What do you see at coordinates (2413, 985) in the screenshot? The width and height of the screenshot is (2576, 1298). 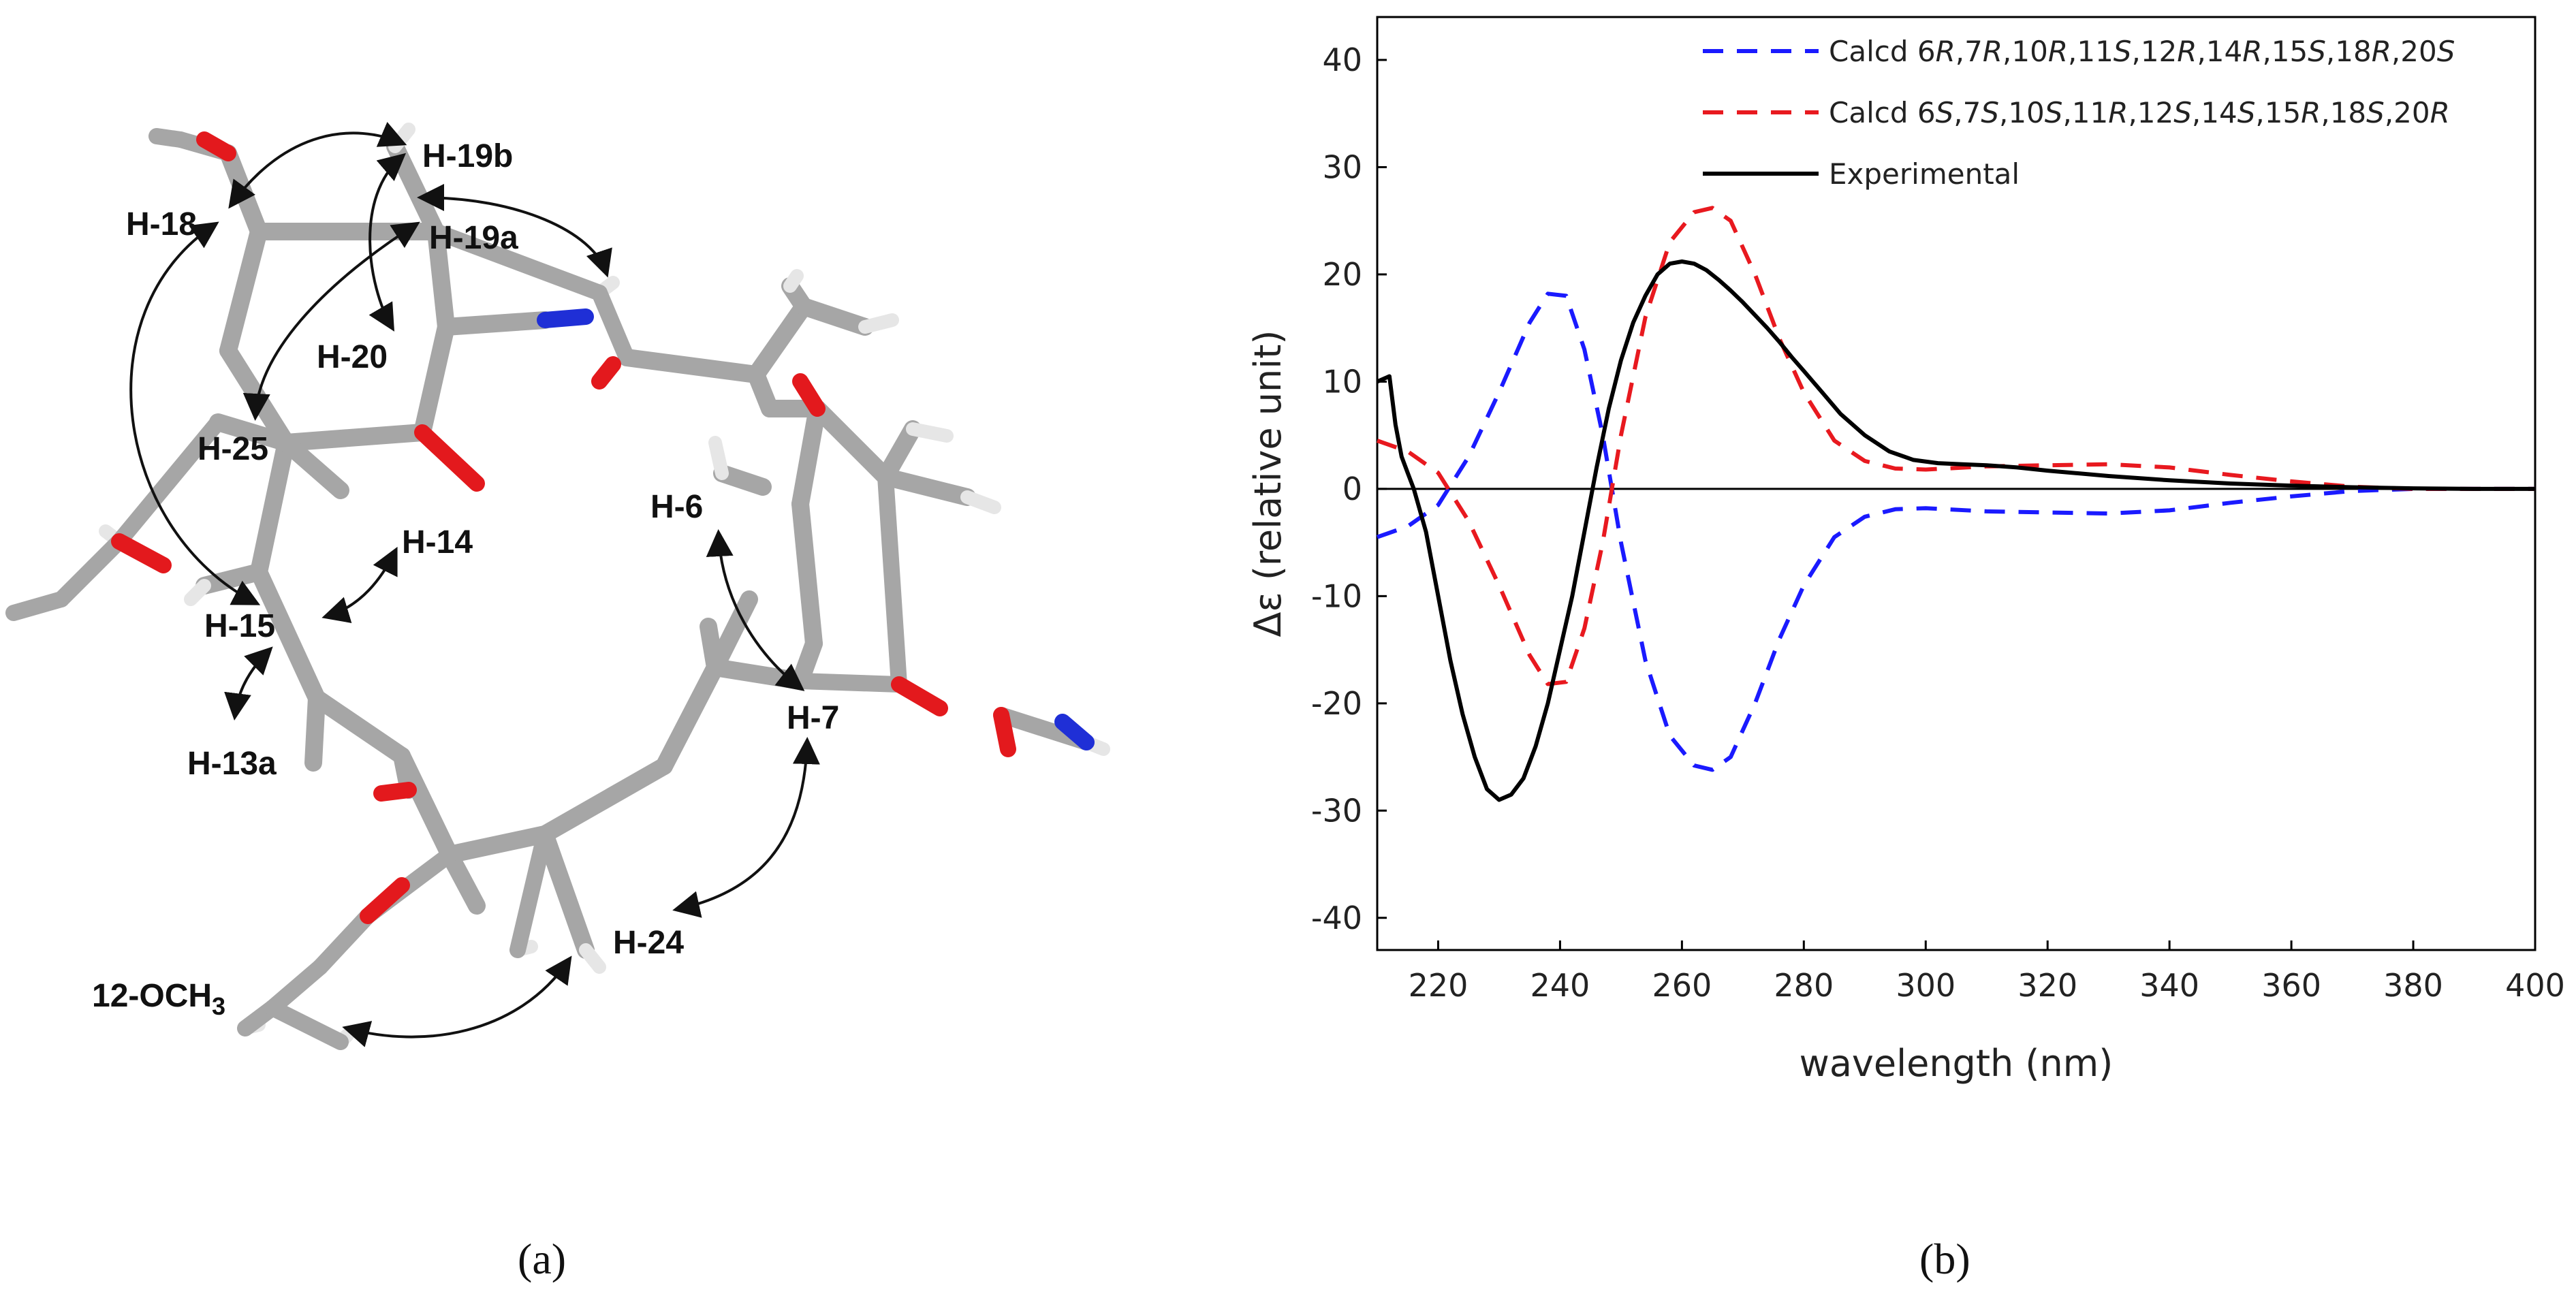 I see `x-tick-label: 380` at bounding box center [2413, 985].